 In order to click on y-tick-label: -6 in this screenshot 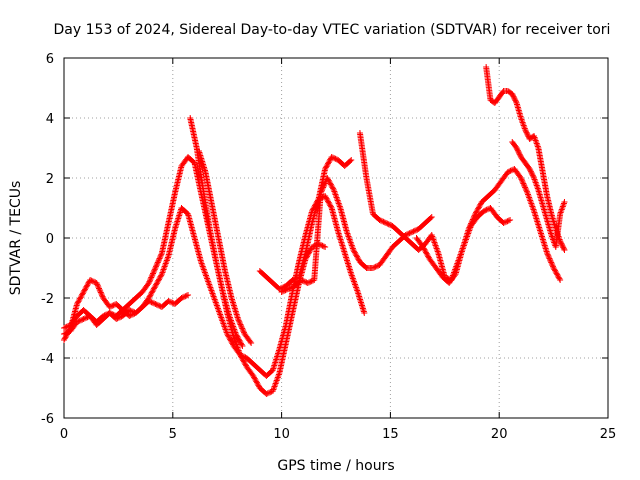, I will do `click(47, 419)`.